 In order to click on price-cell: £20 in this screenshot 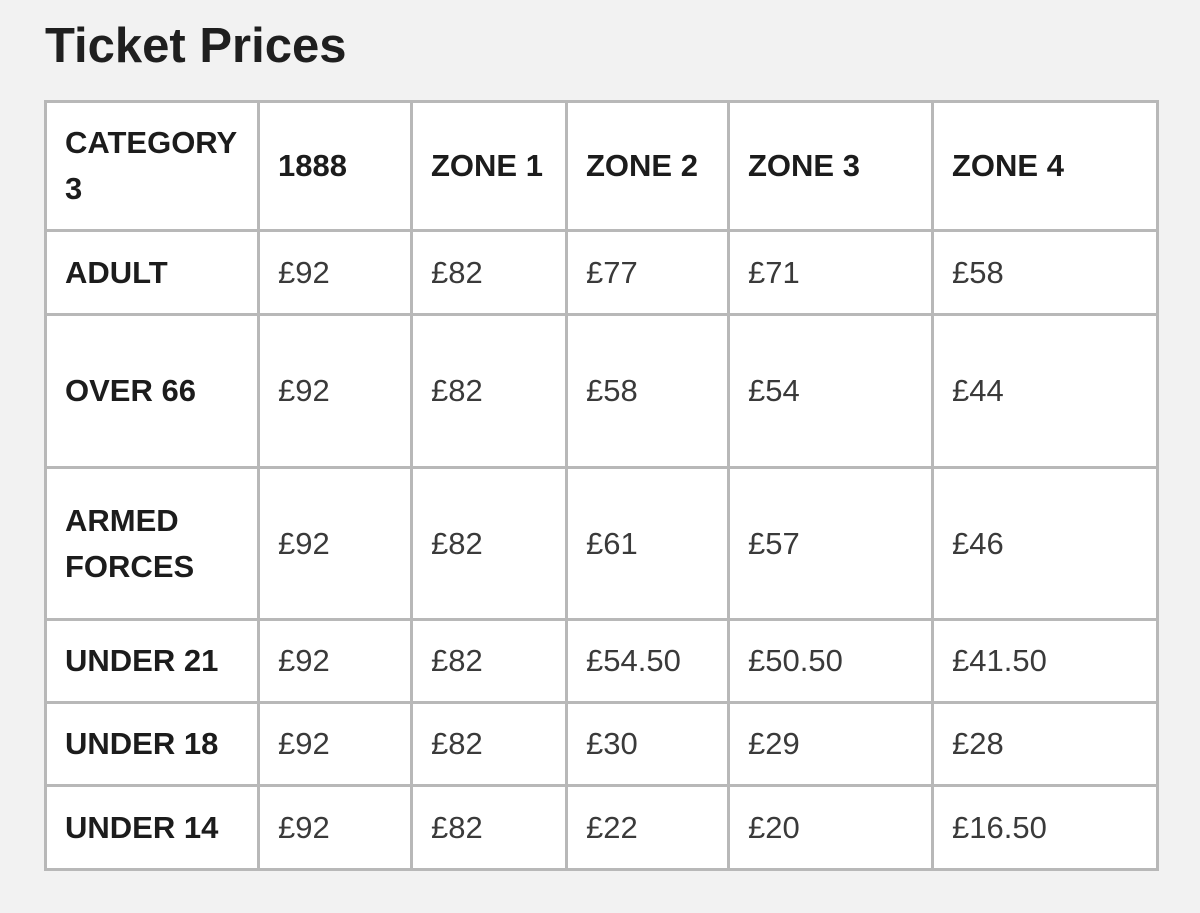, I will do `click(830, 827)`.